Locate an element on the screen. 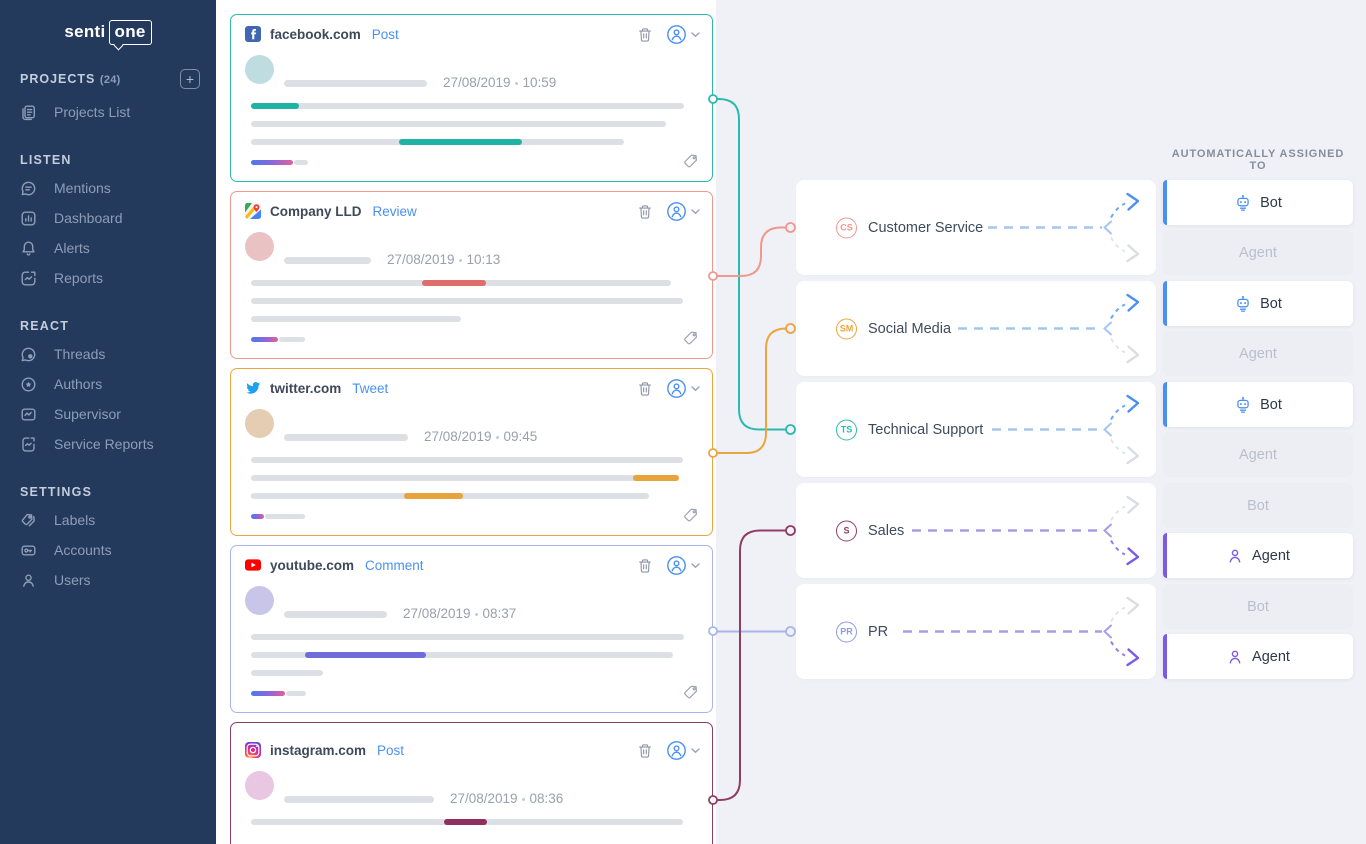 The height and width of the screenshot is (844, 1366). sidebar-item-mentions: Mentions is located at coordinates (108, 188).